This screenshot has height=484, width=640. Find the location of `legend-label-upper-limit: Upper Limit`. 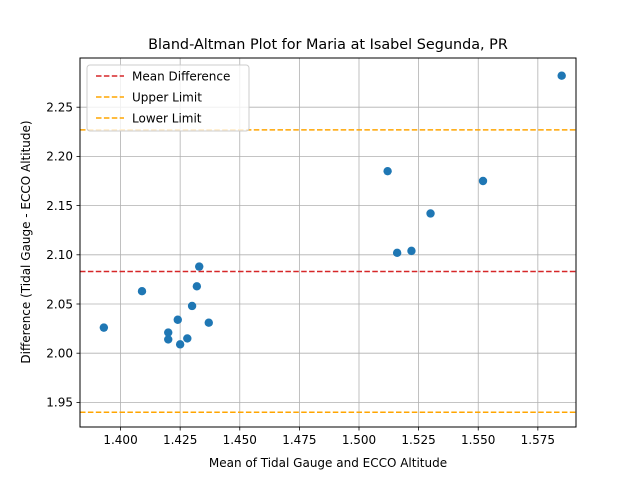

legend-label-upper-limit: Upper Limit is located at coordinates (167, 98).